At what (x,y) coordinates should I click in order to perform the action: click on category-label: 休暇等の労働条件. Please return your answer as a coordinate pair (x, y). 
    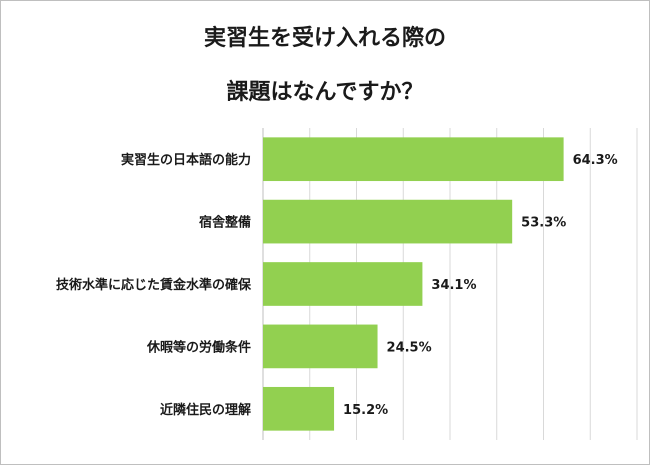
    Looking at the image, I should click on (198, 347).